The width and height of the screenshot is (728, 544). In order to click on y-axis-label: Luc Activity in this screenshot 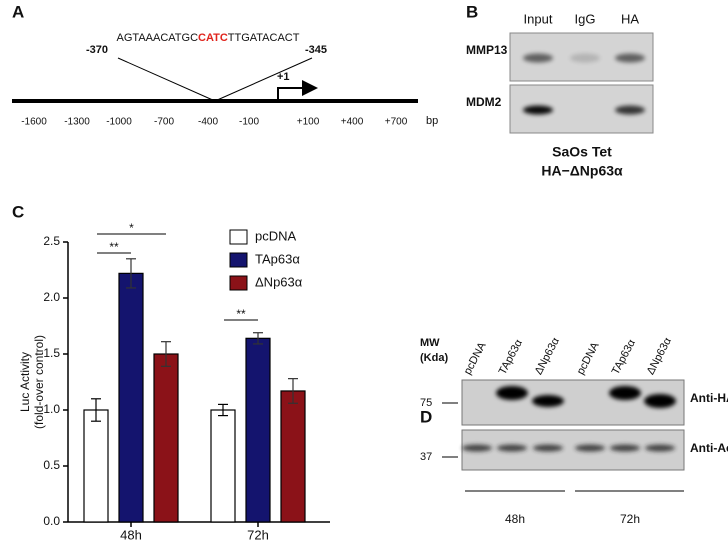, I will do `click(25, 382)`.